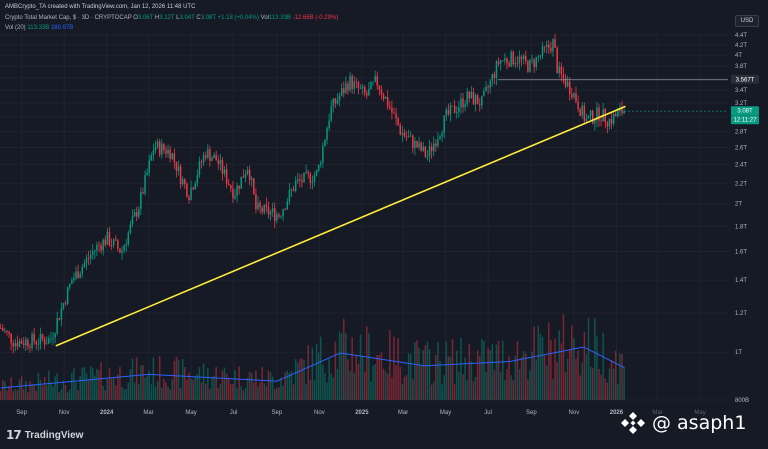  What do you see at coordinates (198, 18) in the screenshot?
I see `ohlc-close-label: C` at bounding box center [198, 18].